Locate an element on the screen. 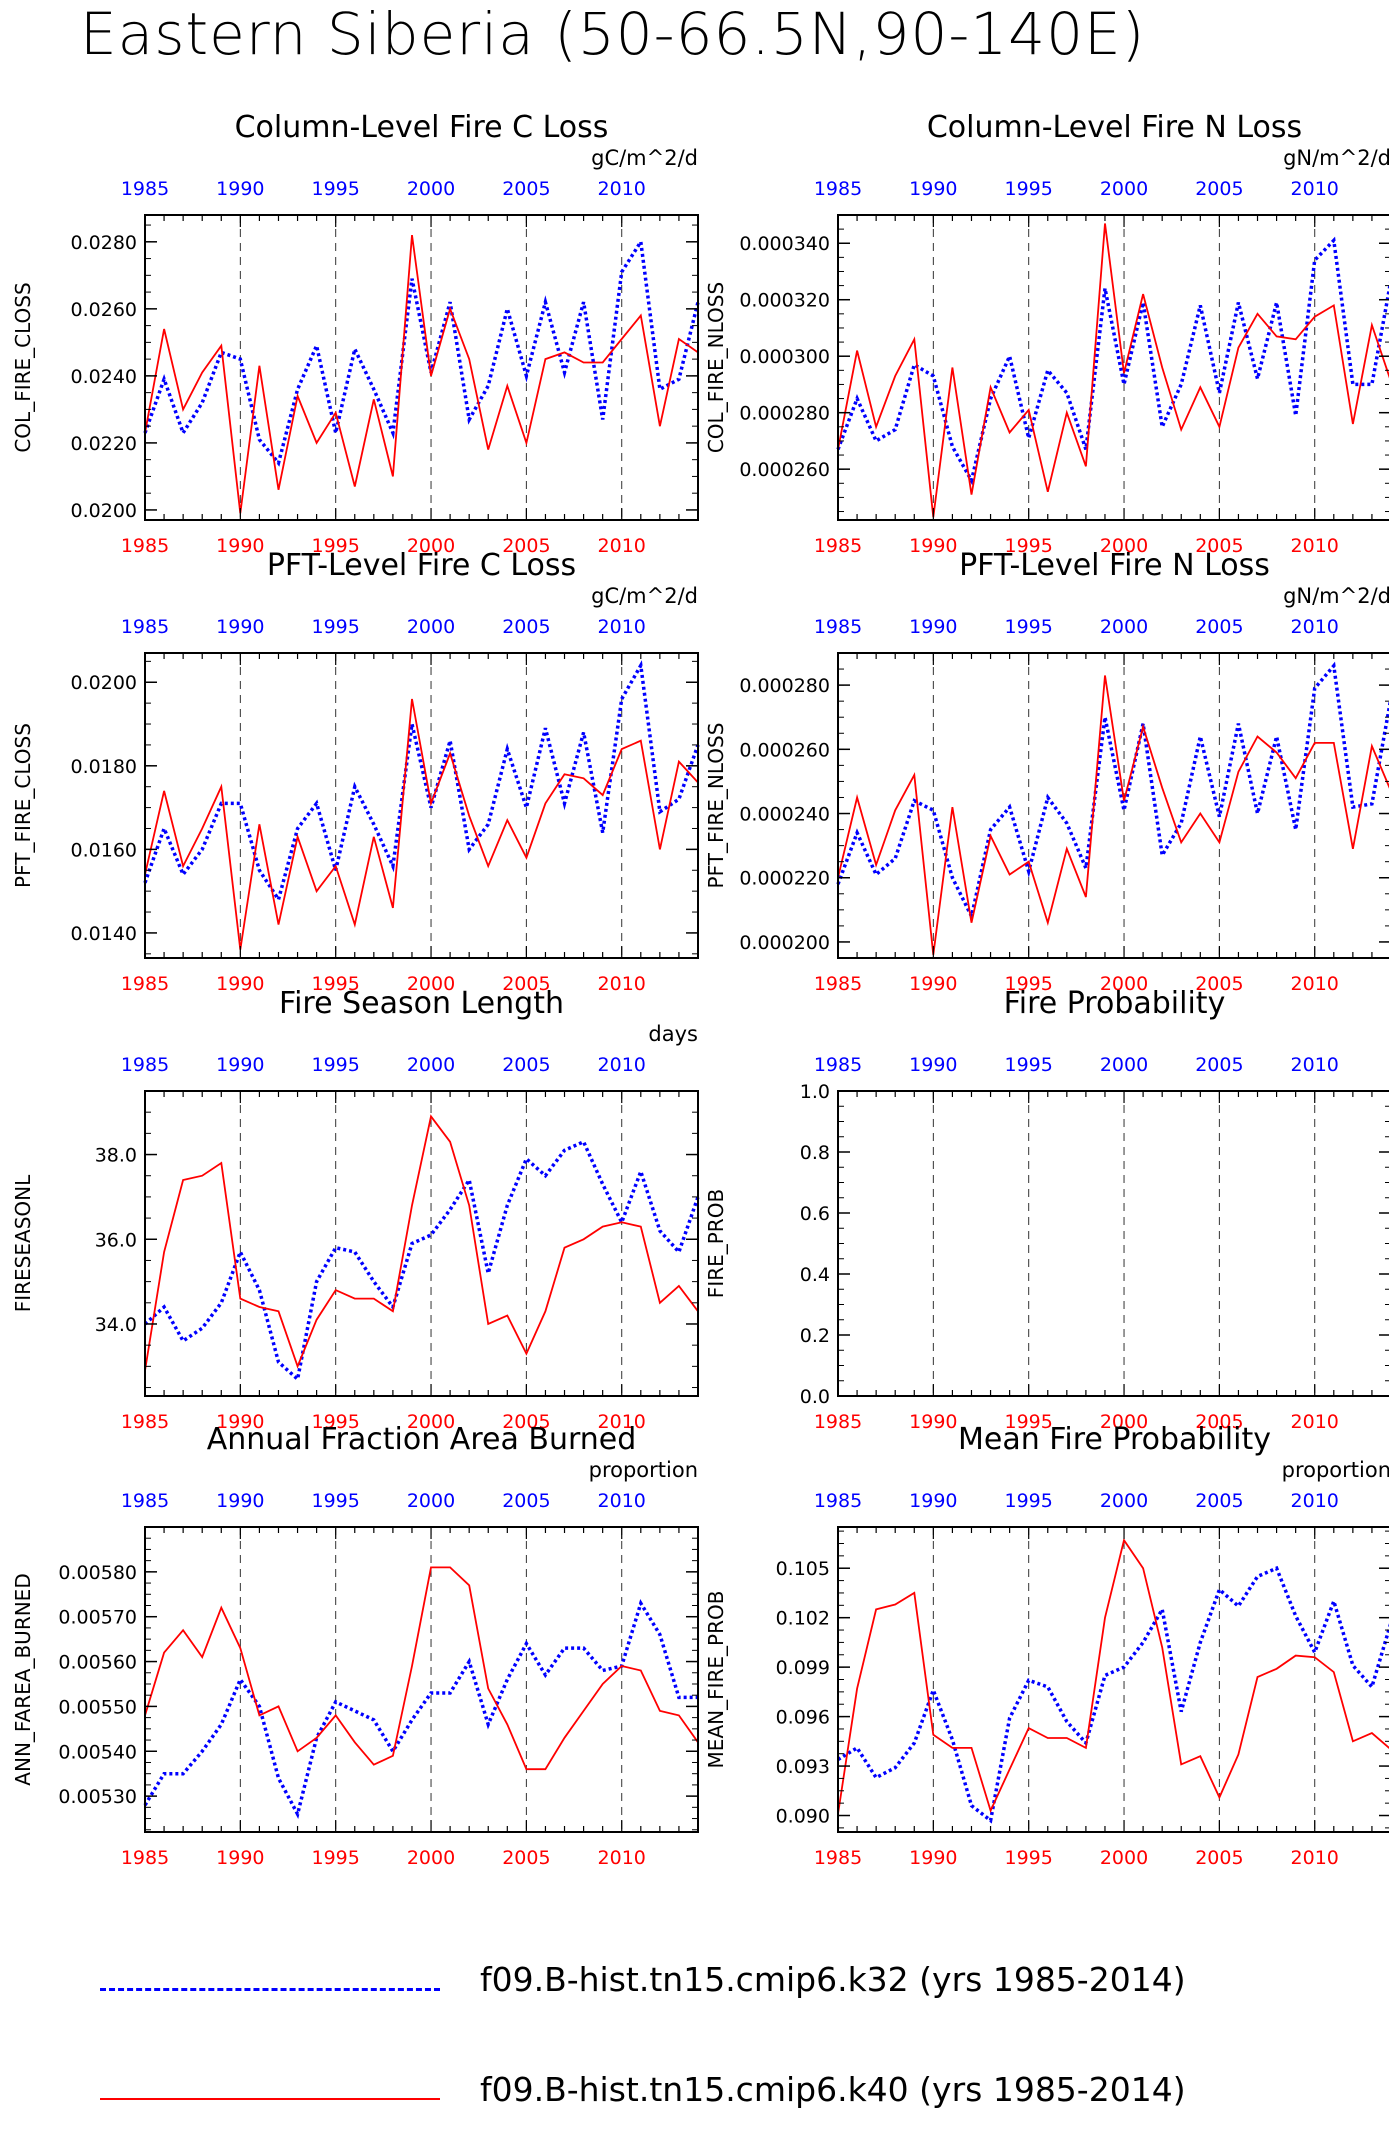 The image size is (1389, 2130). y-tick-label: 0.0260 is located at coordinates (104, 310).